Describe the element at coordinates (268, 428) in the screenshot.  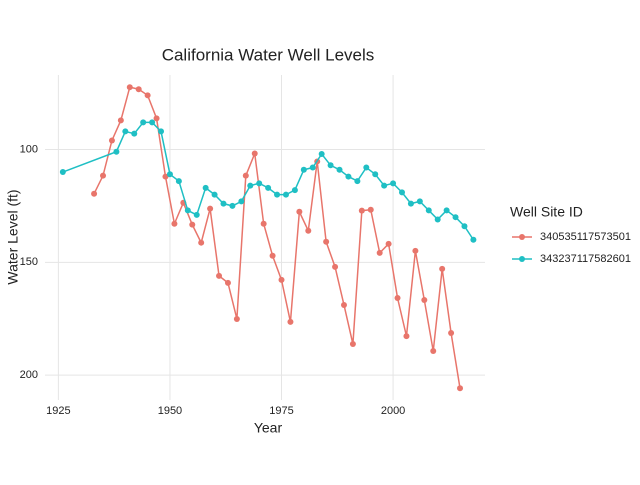
I see `x-axis-label: Year` at that location.